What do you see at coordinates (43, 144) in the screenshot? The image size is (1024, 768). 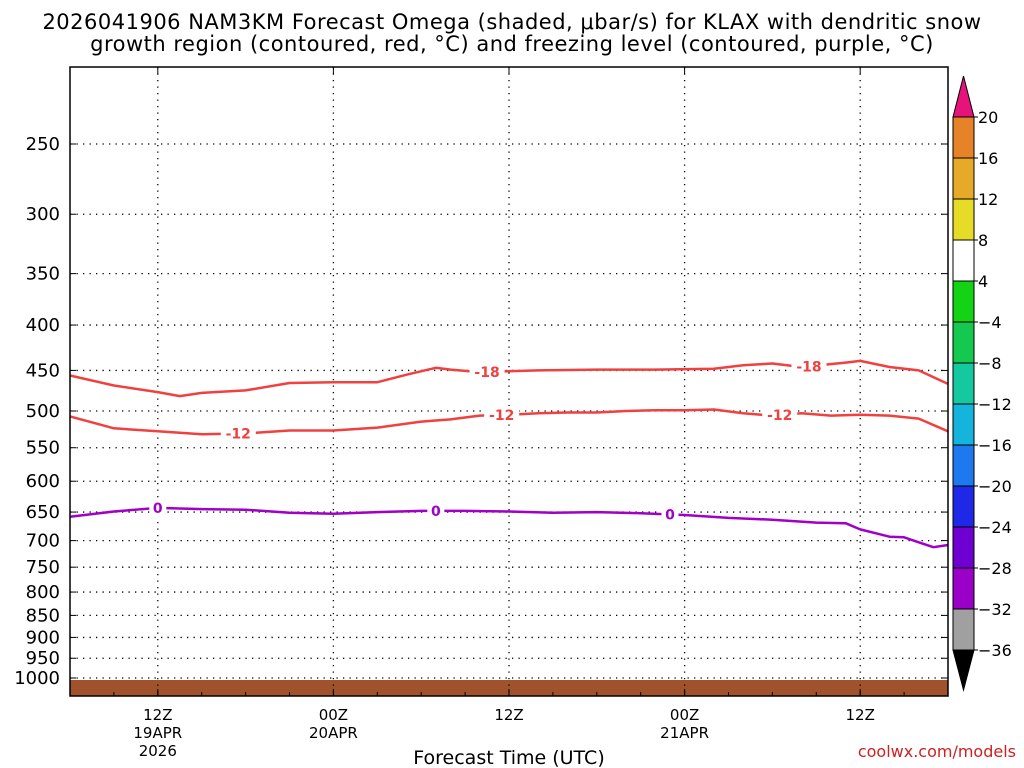 I see `y-tick-label: 250` at bounding box center [43, 144].